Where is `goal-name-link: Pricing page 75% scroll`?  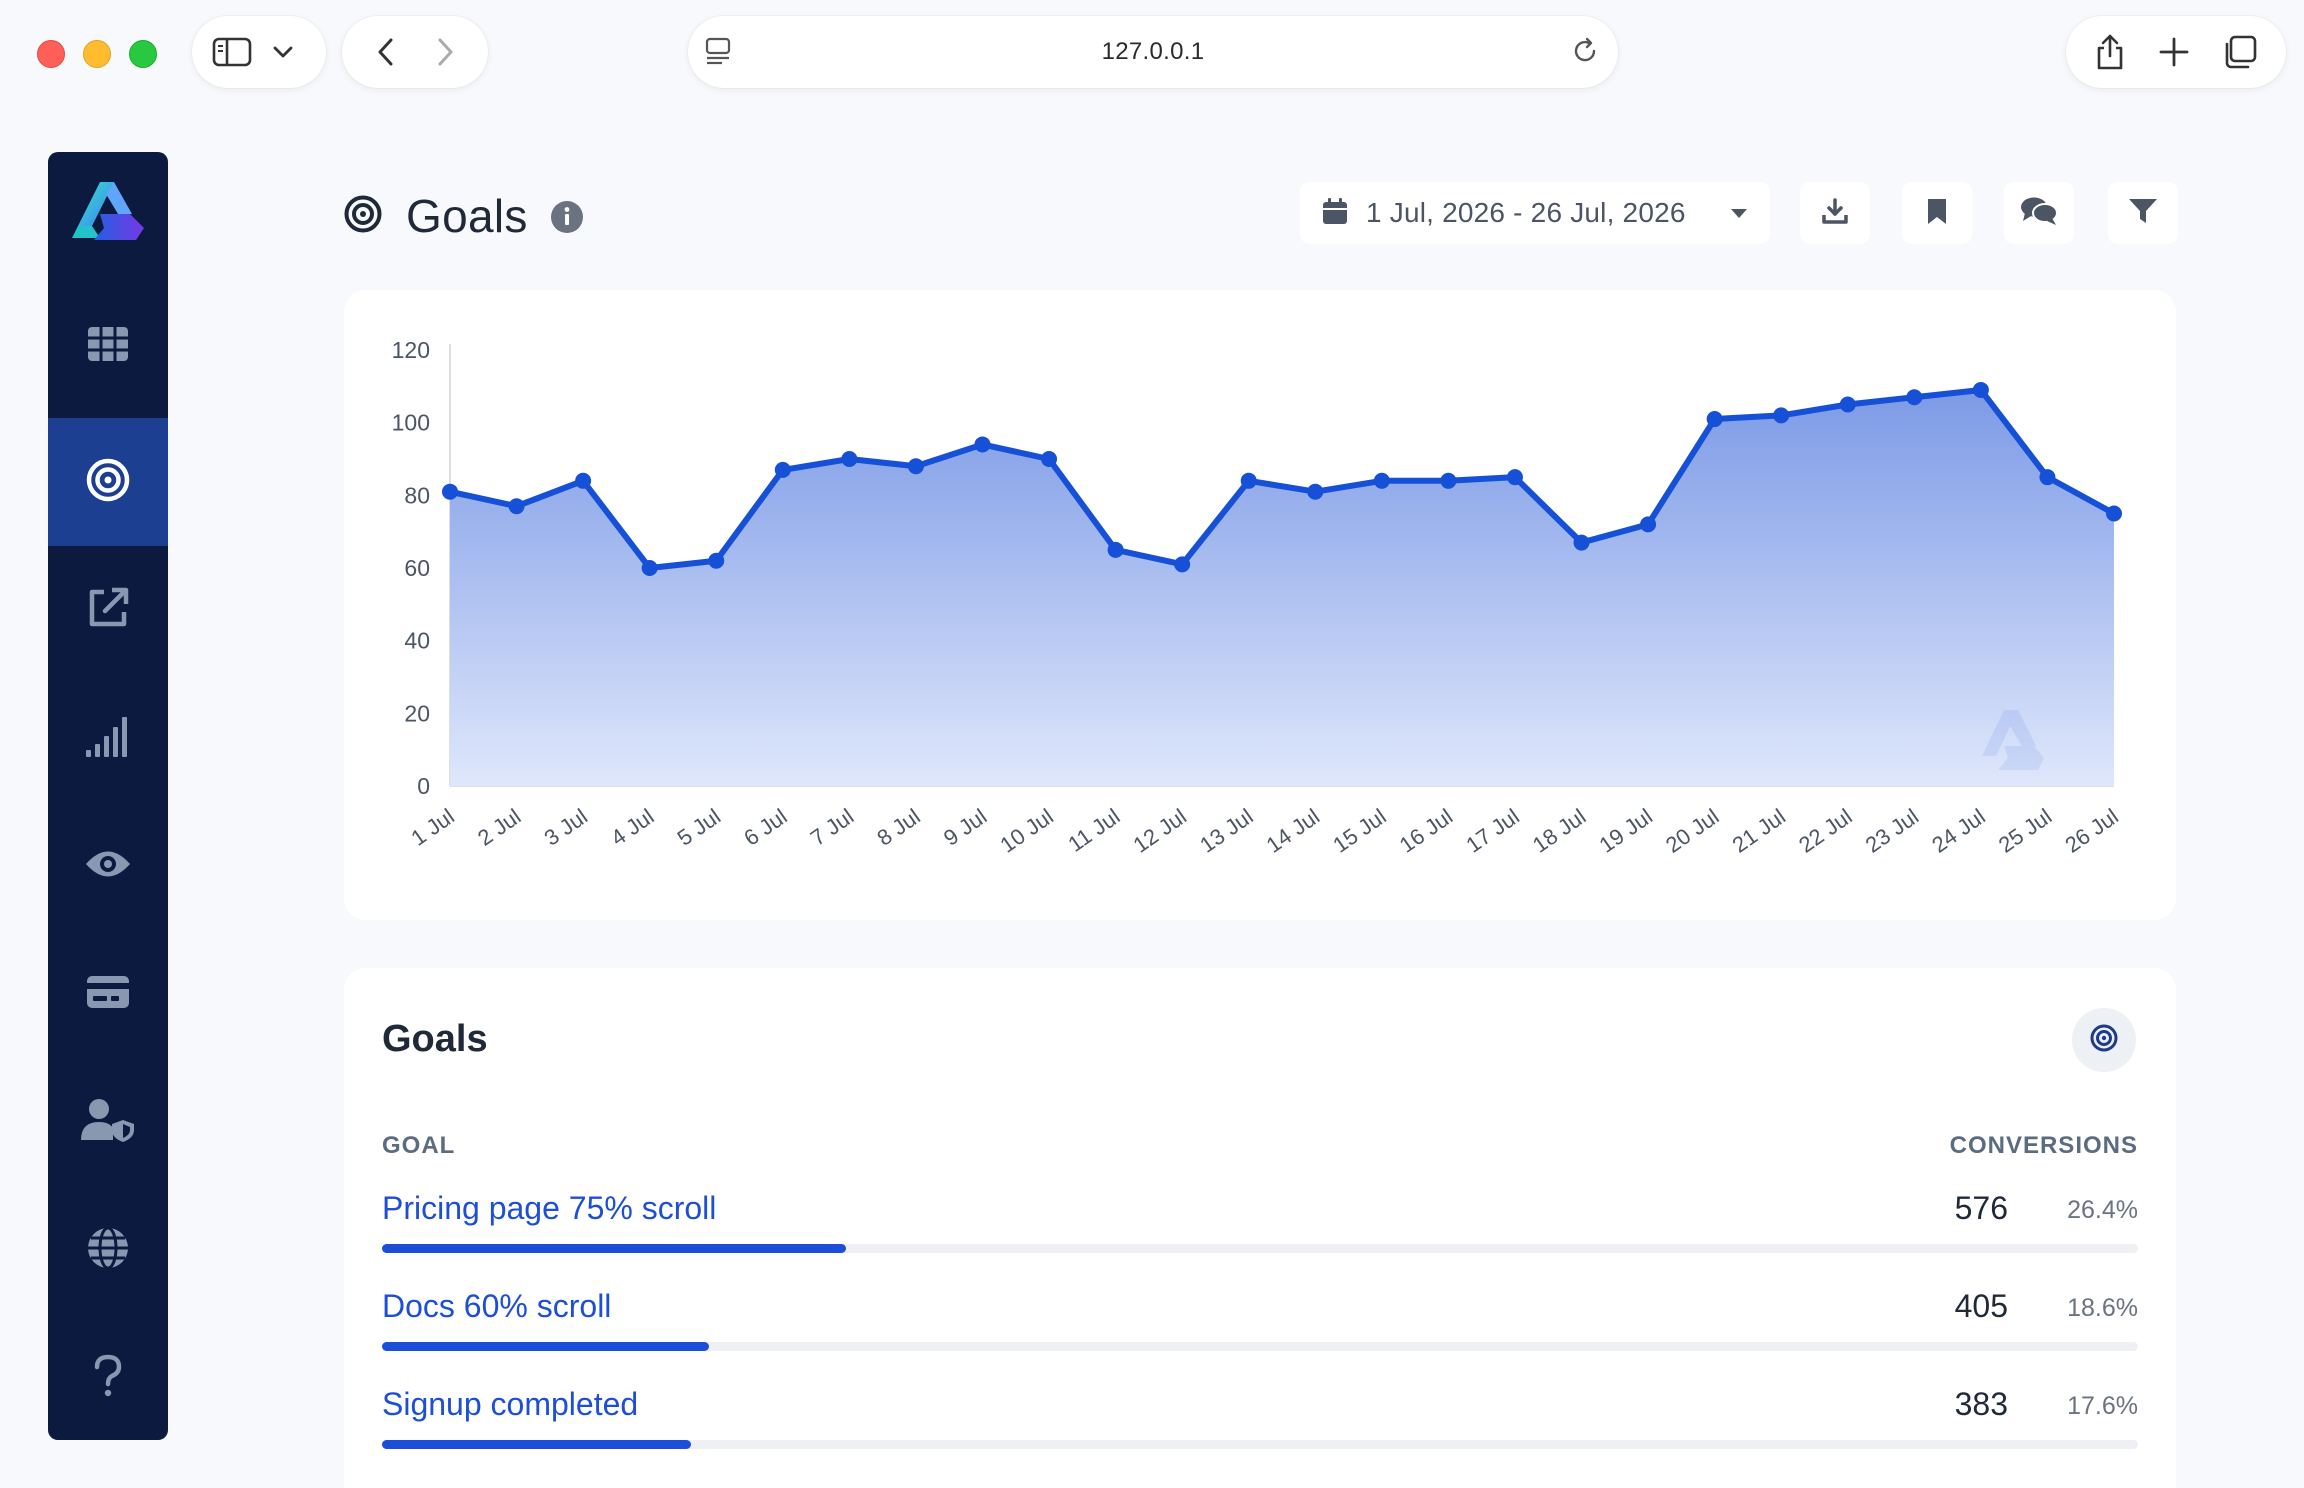
goal-name-link: Pricing page 75% scroll is located at coordinates (549, 1208).